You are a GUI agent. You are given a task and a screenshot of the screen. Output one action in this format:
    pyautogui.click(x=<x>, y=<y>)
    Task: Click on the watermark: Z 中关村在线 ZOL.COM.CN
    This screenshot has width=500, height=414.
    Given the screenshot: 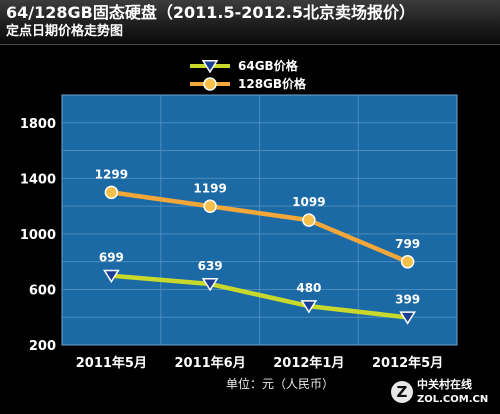 What is the action you would take?
    pyautogui.click(x=439, y=391)
    